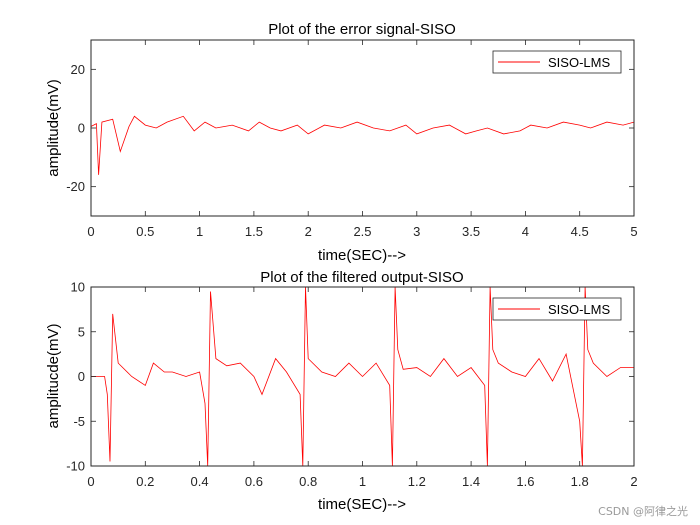 The image size is (700, 525). What do you see at coordinates (579, 309) in the screenshot?
I see `filtered-legend-label: SISO-LMS` at bounding box center [579, 309].